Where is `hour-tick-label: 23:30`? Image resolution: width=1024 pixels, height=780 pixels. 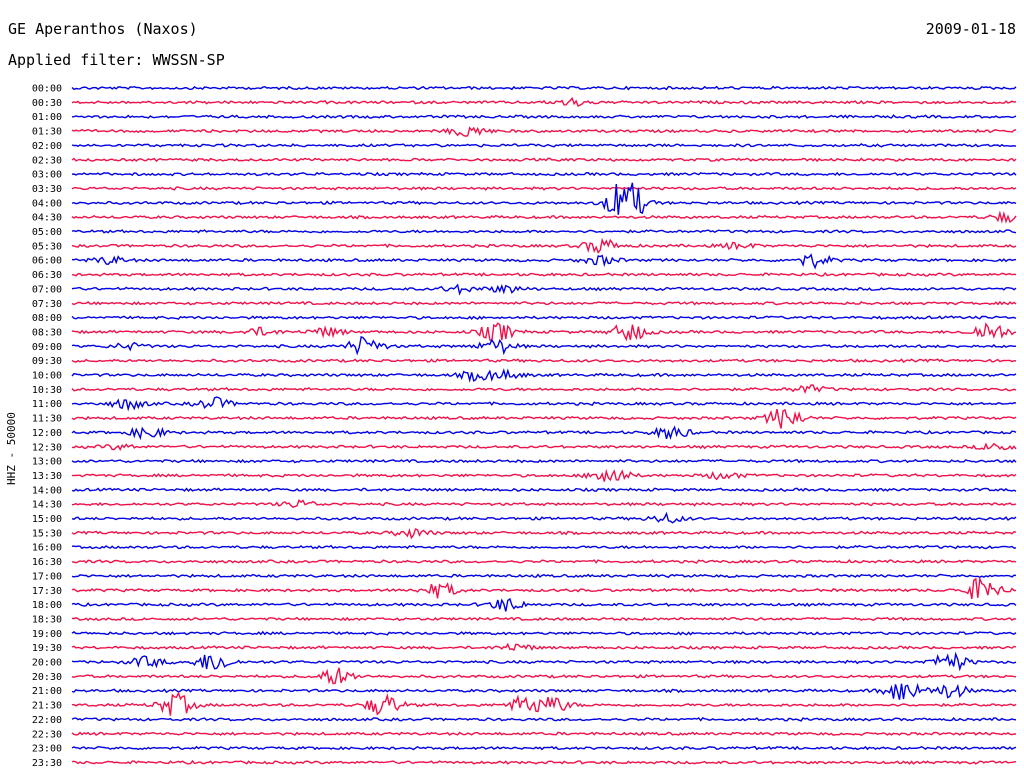 hour-tick-label: 23:30 is located at coordinates (47, 763).